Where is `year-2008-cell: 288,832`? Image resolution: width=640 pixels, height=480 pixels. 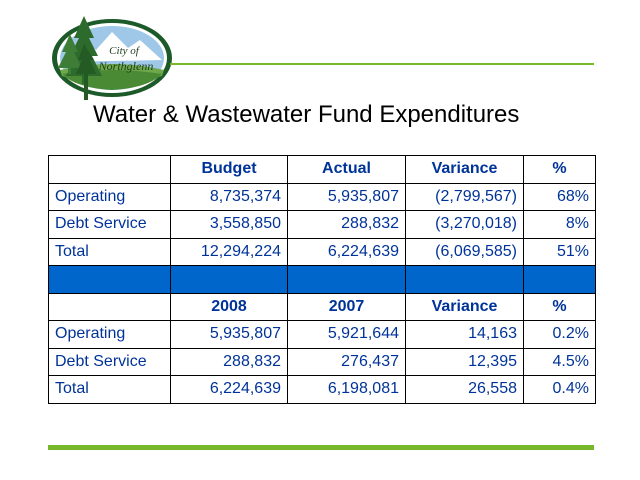 year-2008-cell: 288,832 is located at coordinates (229, 361).